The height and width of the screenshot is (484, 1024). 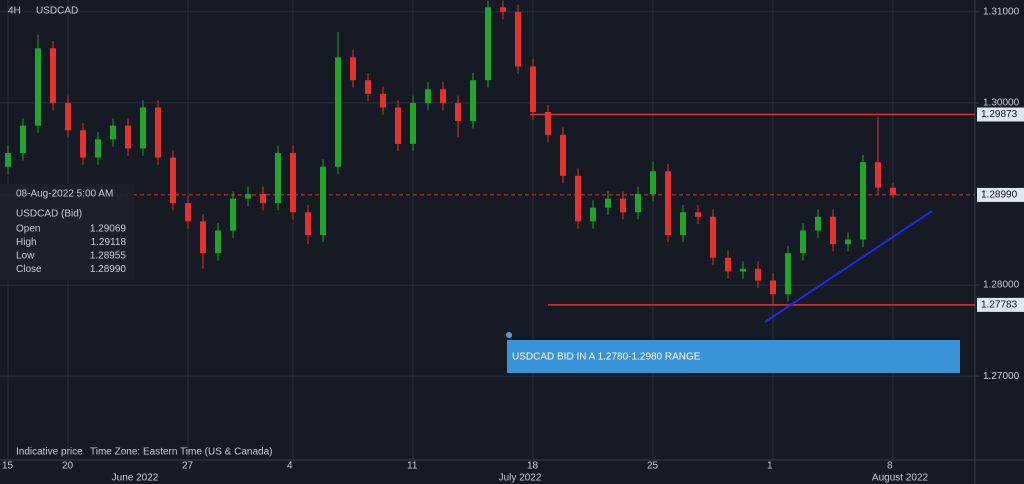 What do you see at coordinates (25, 256) in the screenshot?
I see `info-label: Low` at bounding box center [25, 256].